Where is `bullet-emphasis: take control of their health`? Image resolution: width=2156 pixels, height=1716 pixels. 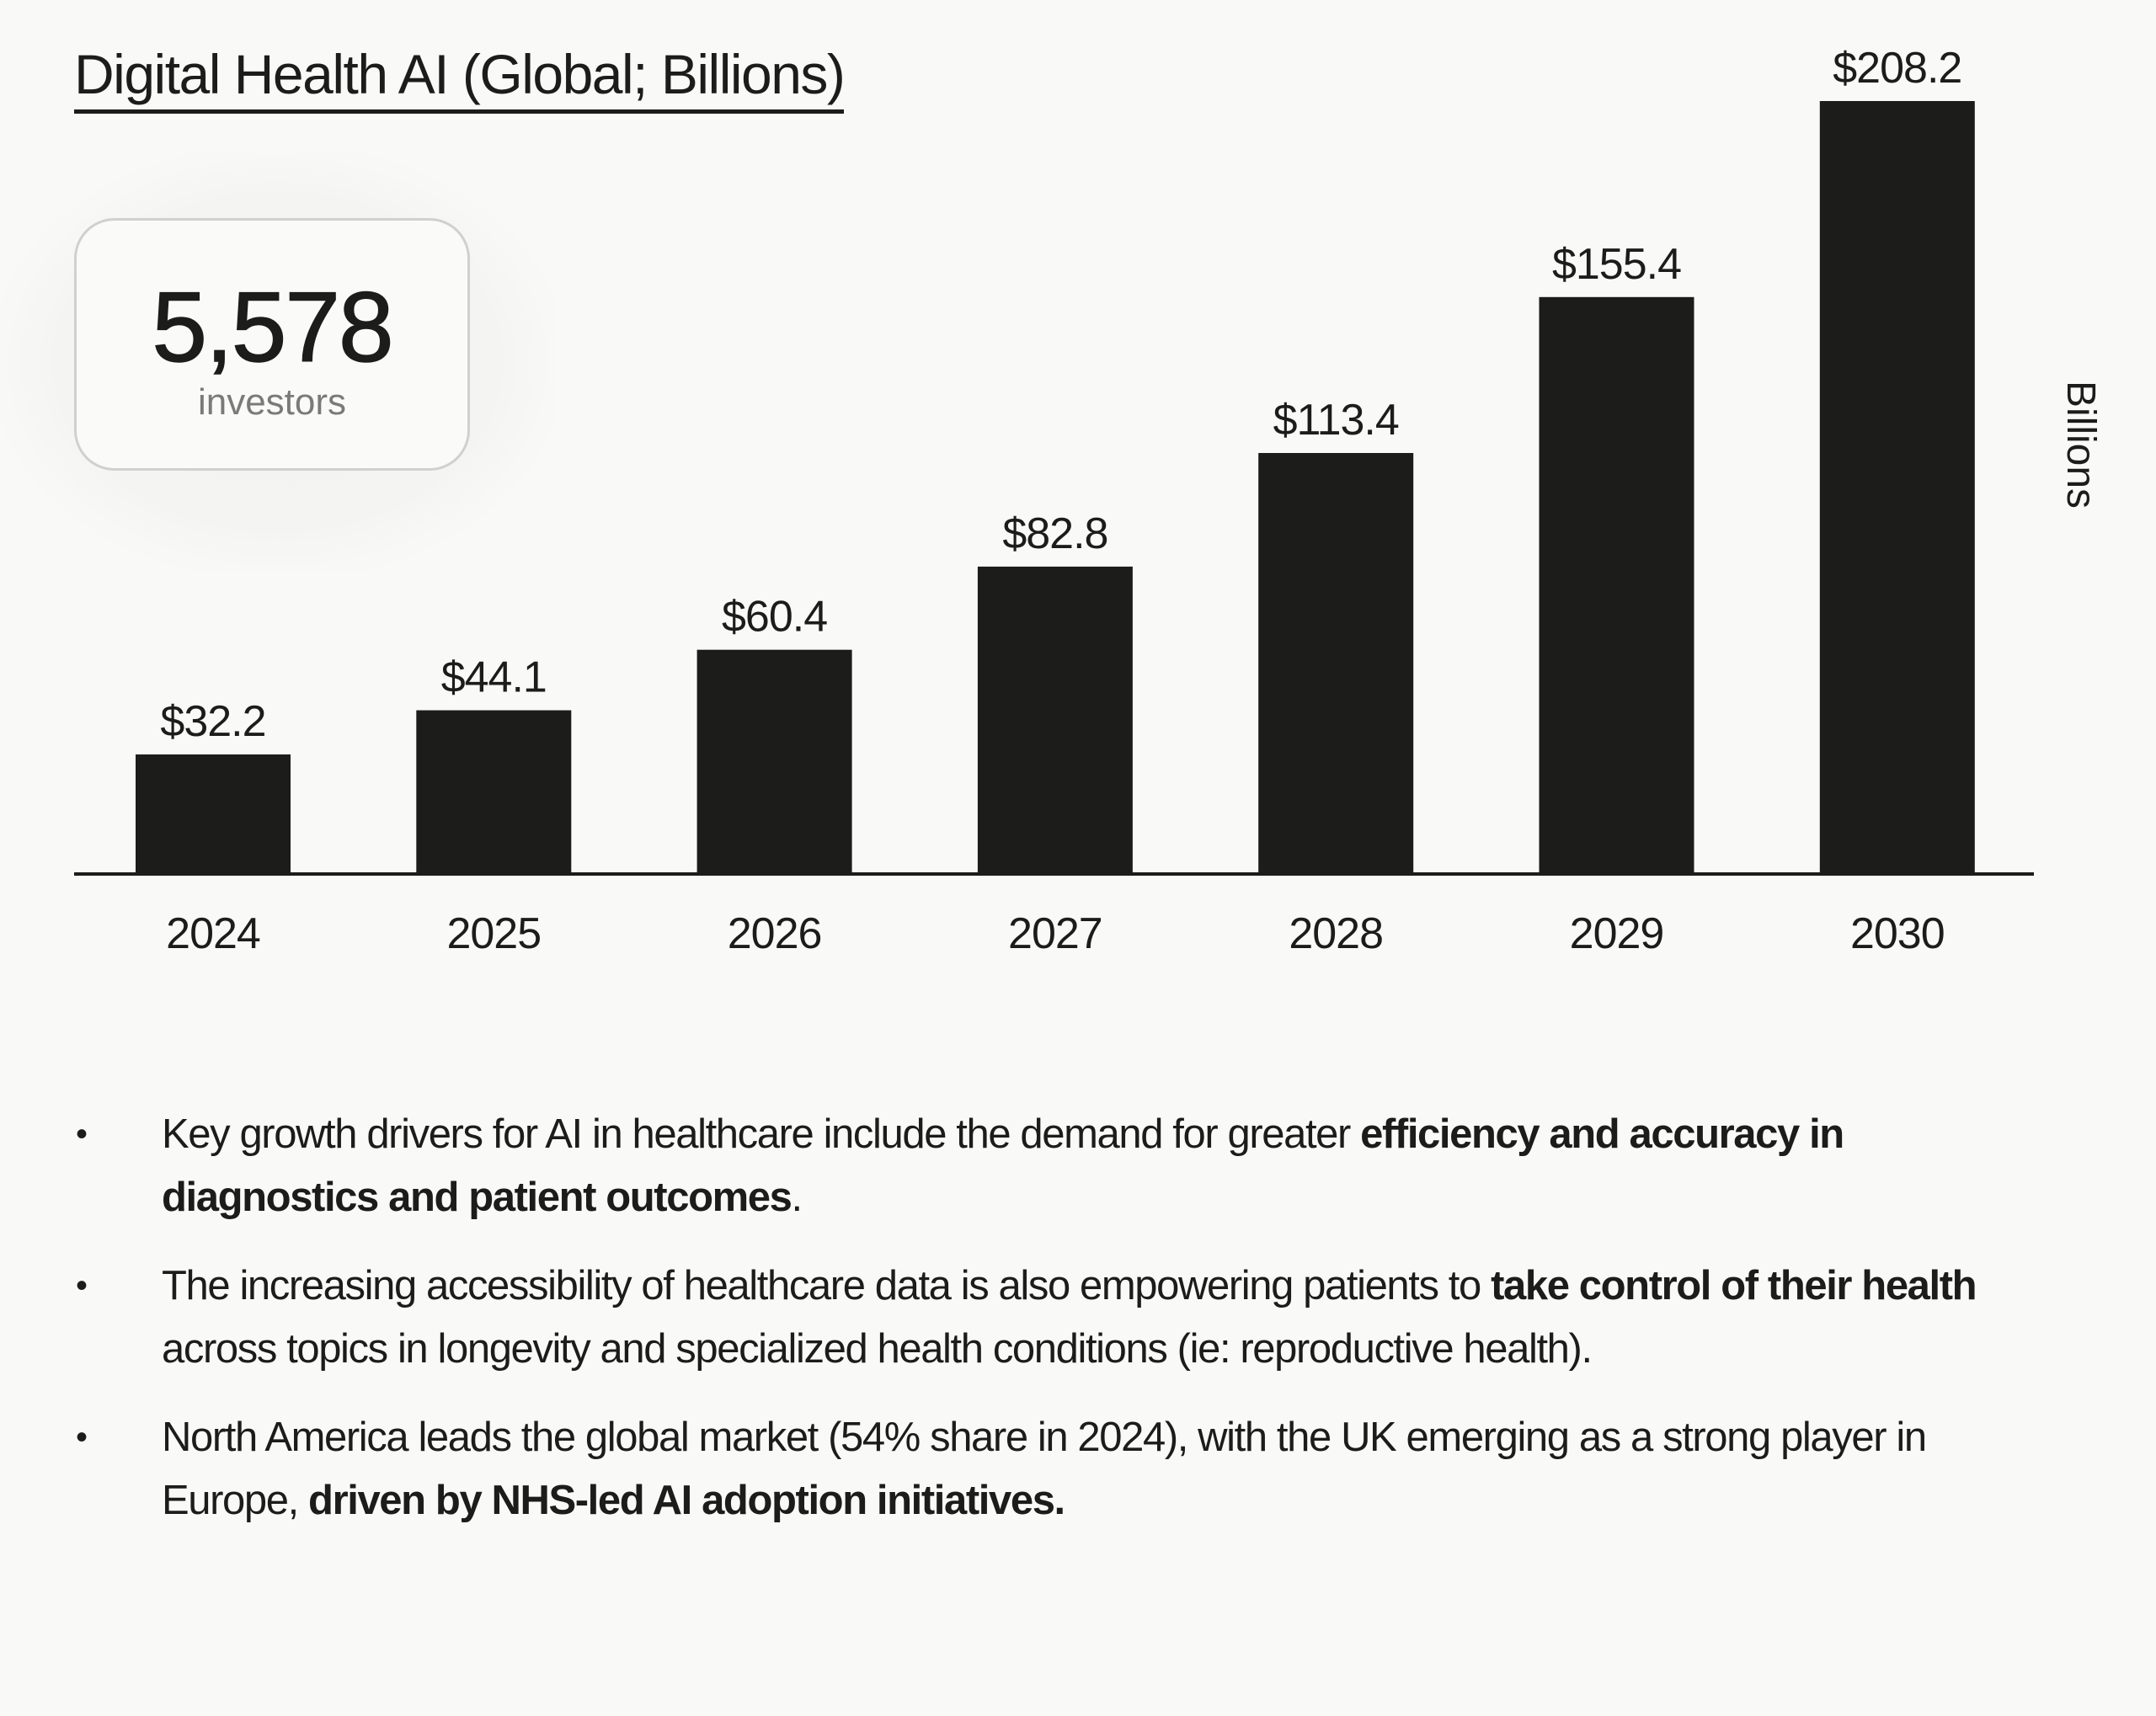
bullet-emphasis: take control of their health is located at coordinates (1734, 1285).